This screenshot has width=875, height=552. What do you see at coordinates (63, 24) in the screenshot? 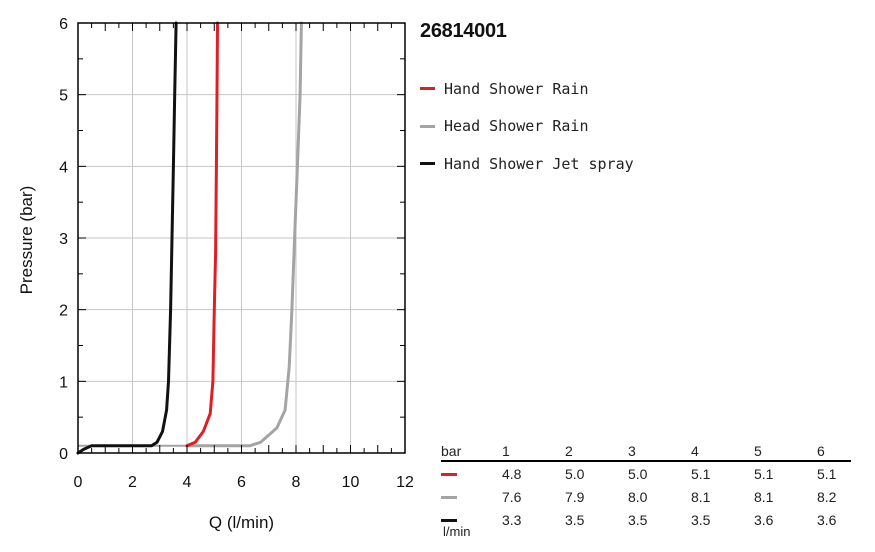
I see `y-tick-label: 6` at bounding box center [63, 24].